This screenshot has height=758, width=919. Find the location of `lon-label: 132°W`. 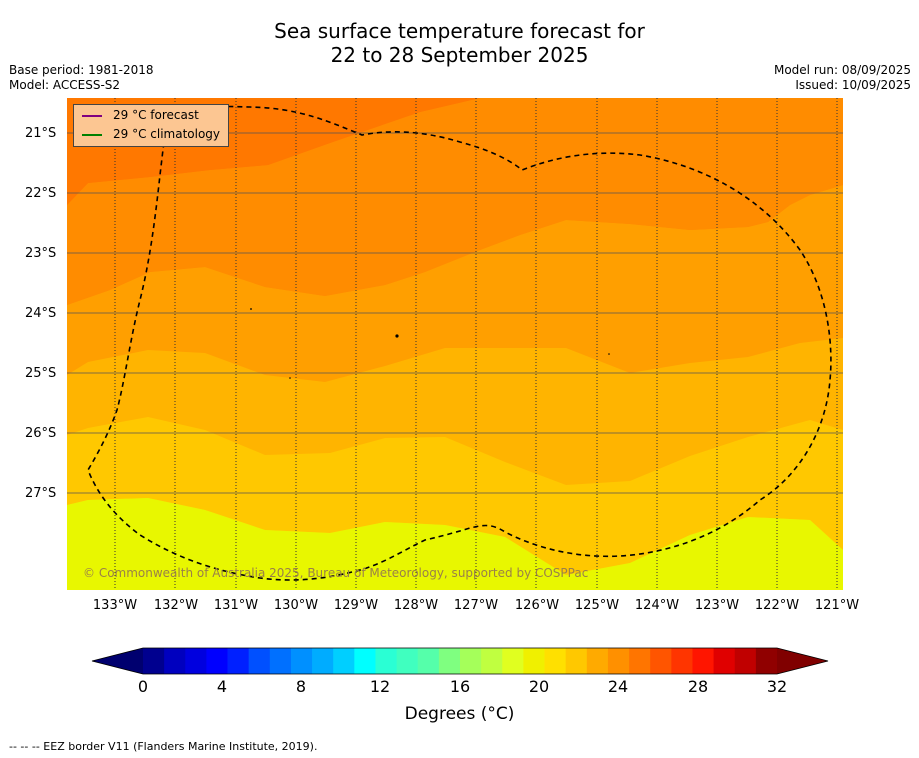

lon-label: 132°W is located at coordinates (176, 605).